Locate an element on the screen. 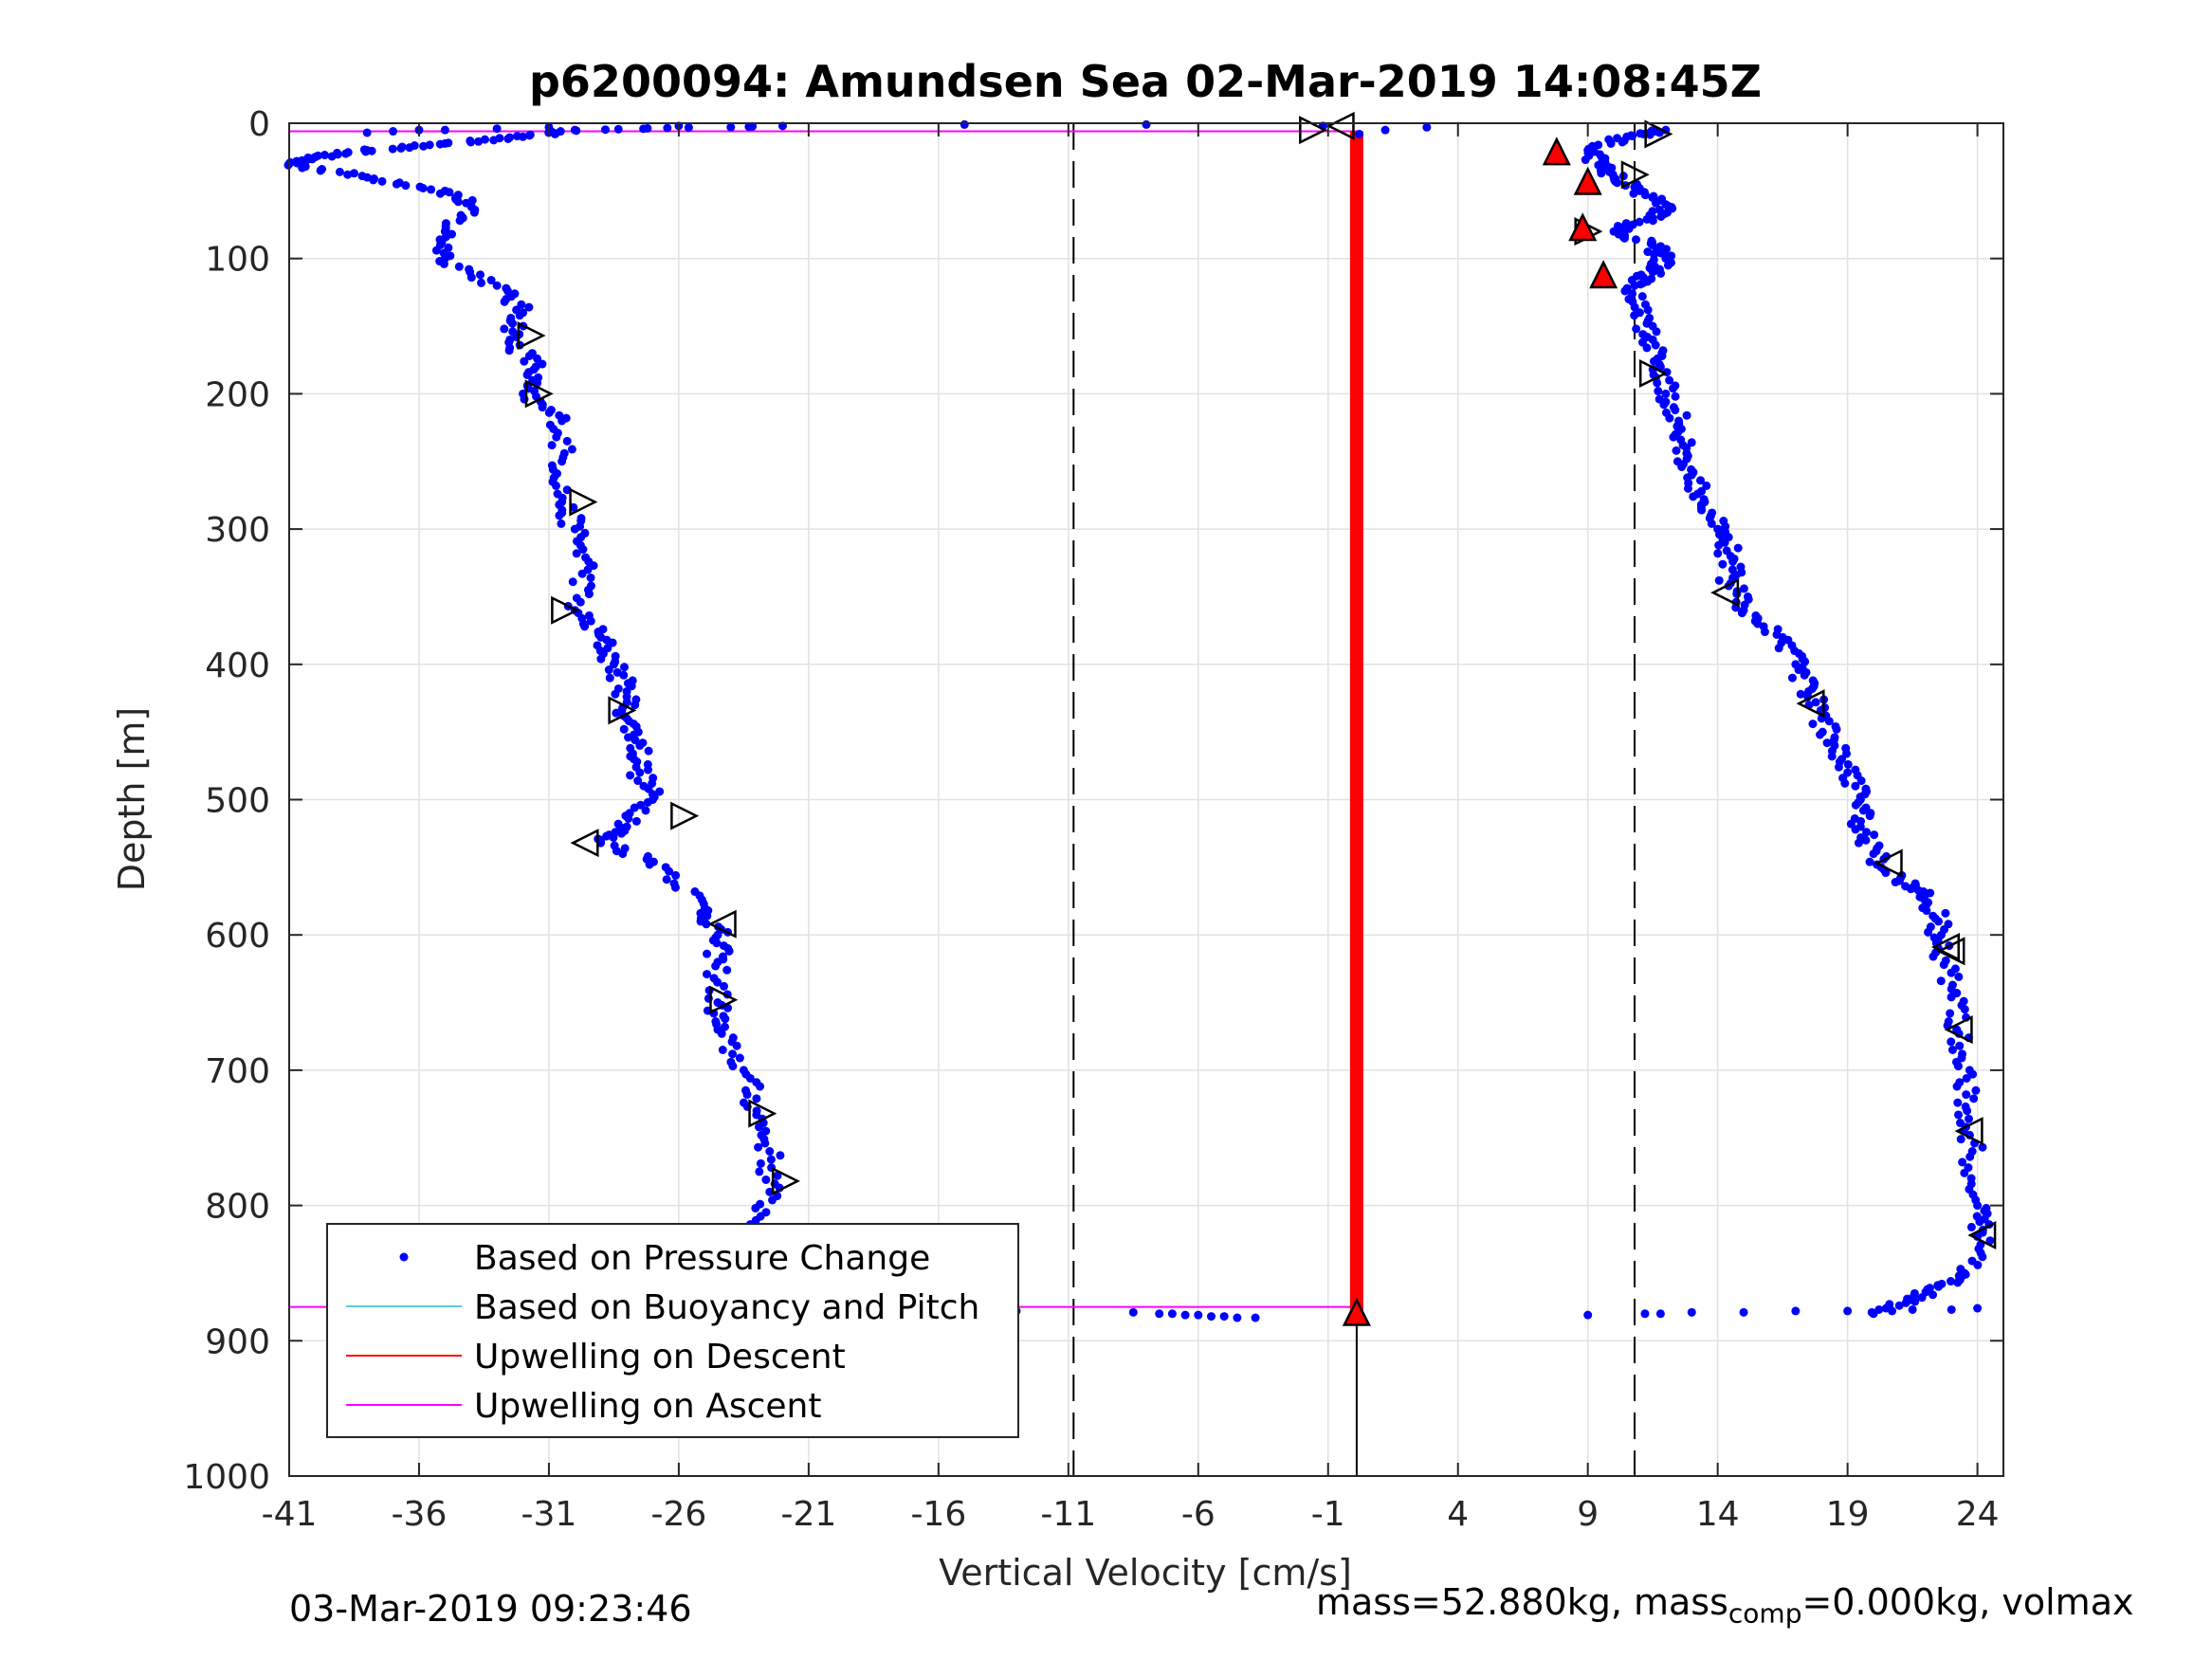  filled-up-triangle-marker is located at coordinates (1583, 227).